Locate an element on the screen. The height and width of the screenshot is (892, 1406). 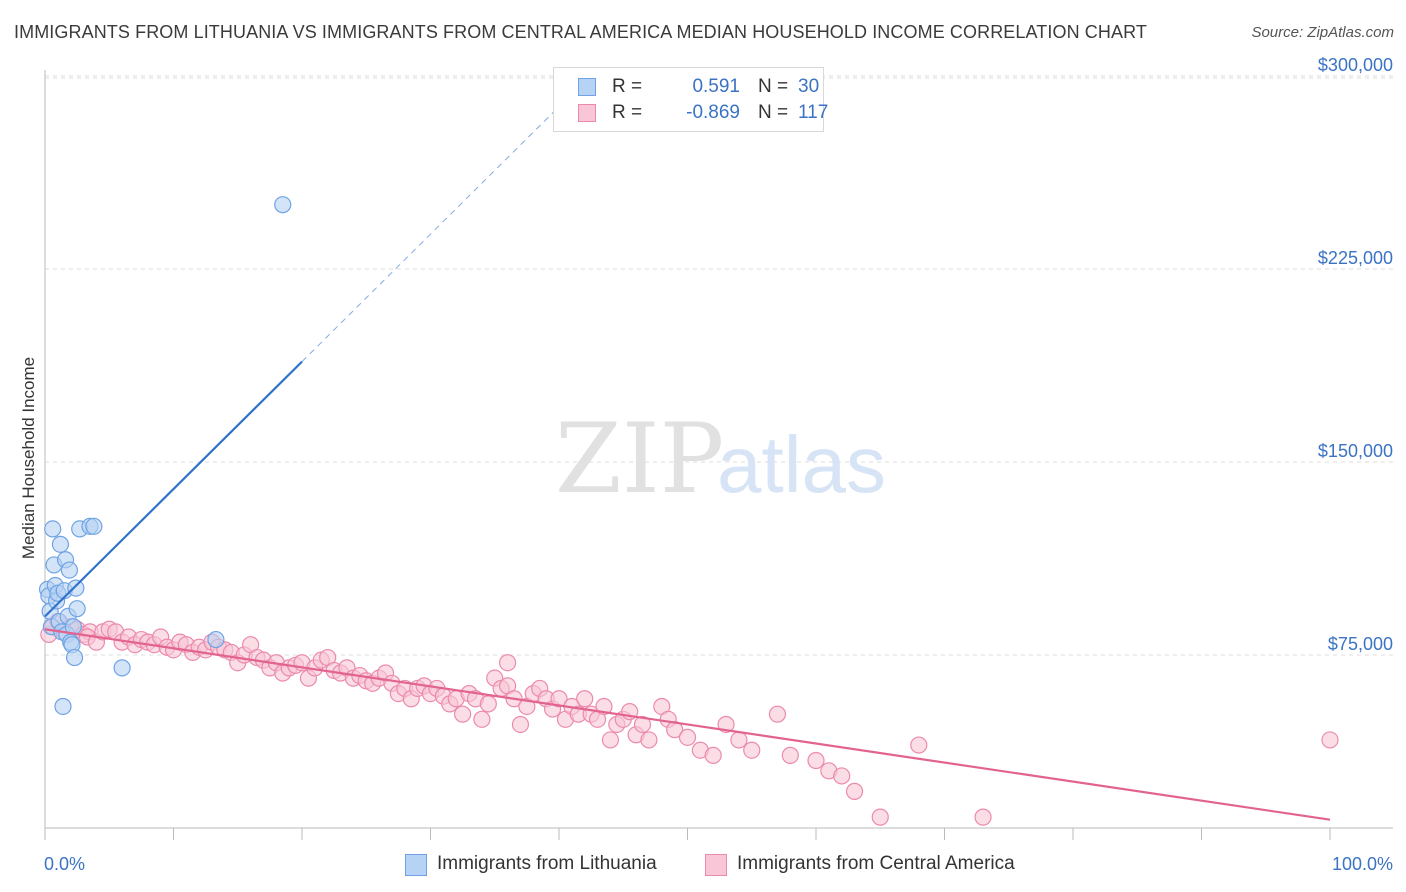
y-tick-label: $75,000 is located at coordinates (1360, 644).